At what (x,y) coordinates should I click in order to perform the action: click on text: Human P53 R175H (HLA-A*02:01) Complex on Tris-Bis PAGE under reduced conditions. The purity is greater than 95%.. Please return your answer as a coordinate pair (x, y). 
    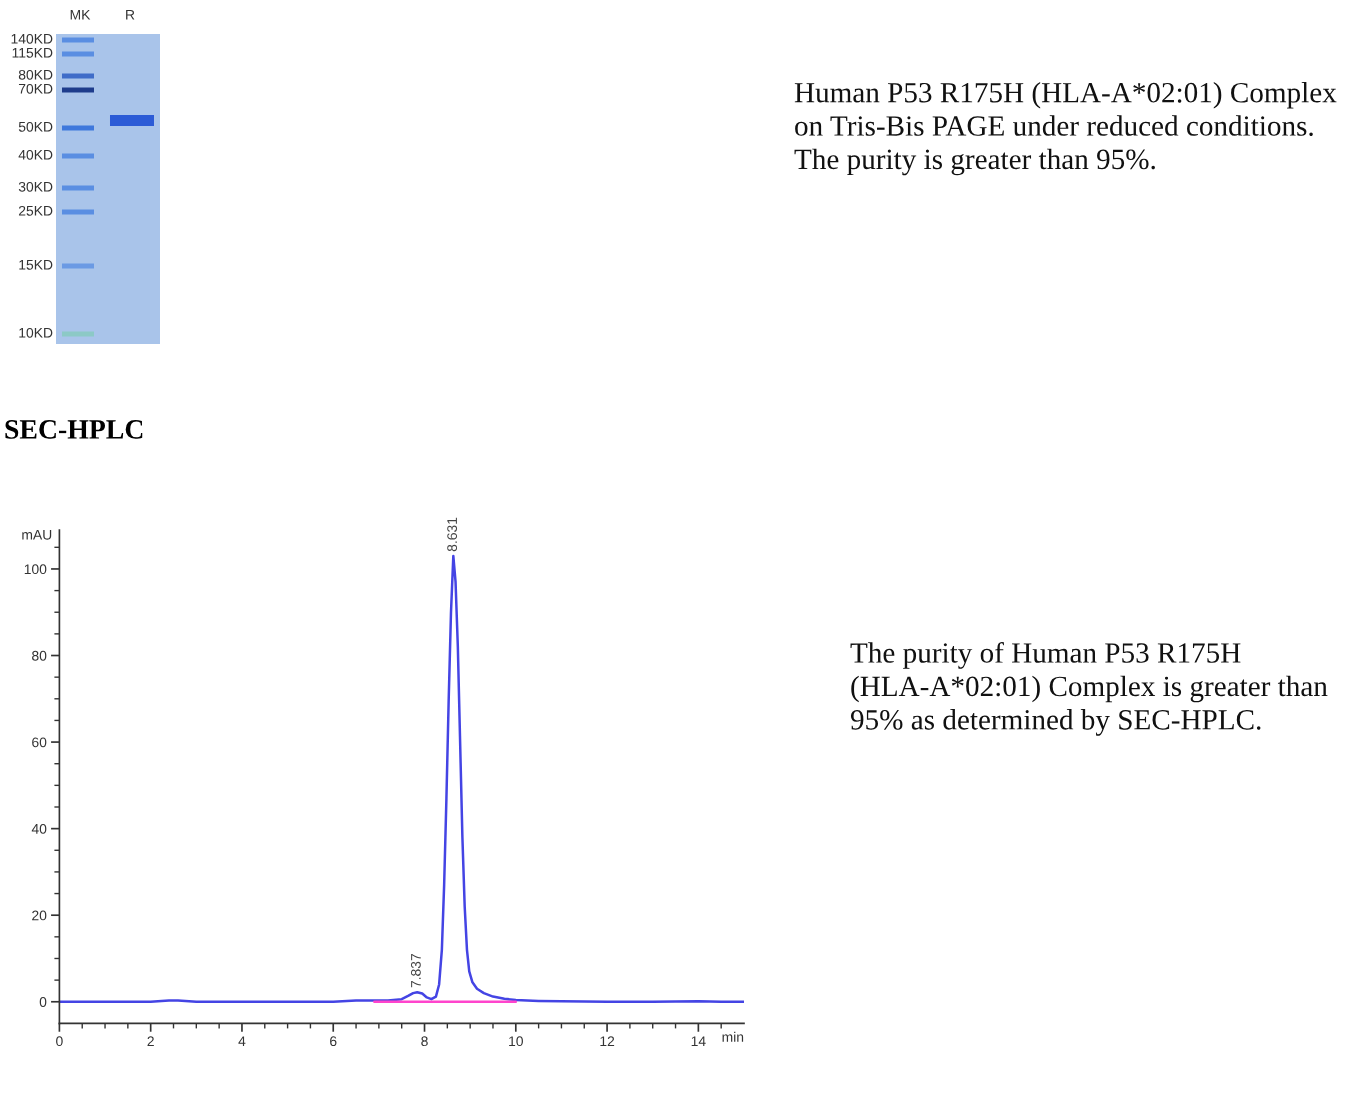
    Looking at the image, I should click on (1065, 129).